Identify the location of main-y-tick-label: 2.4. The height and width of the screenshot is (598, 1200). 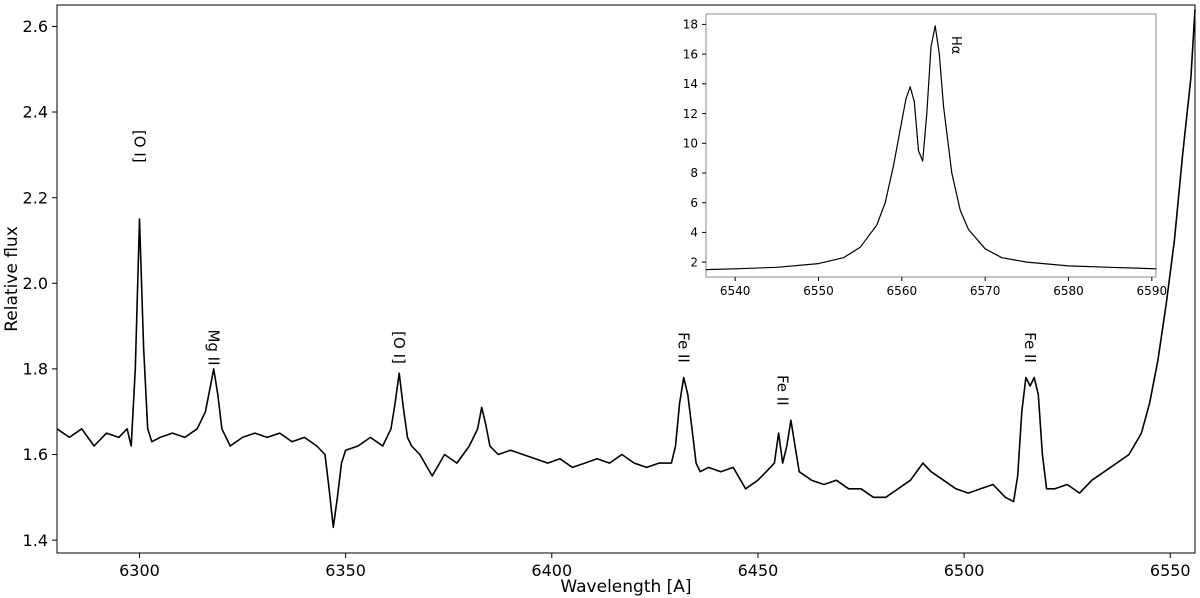
(35, 112).